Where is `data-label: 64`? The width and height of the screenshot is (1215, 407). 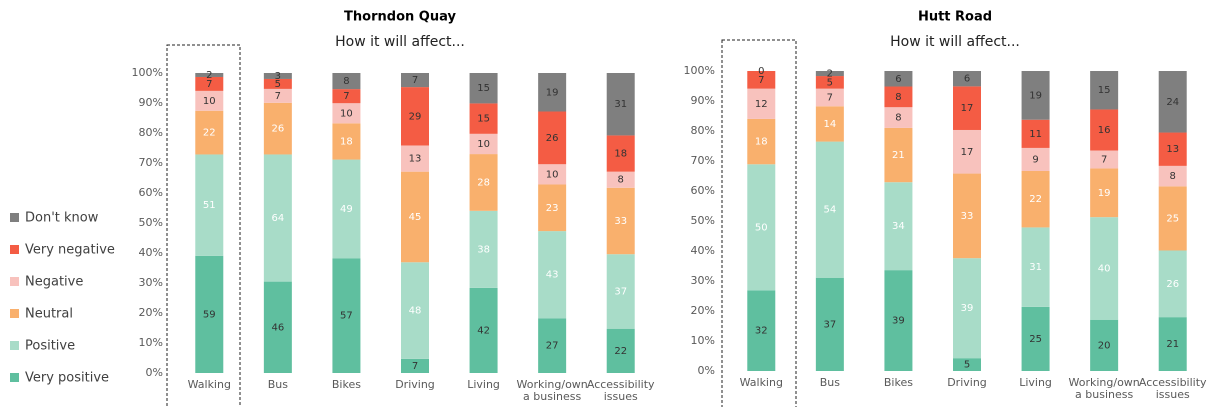
data-label: 64 is located at coordinates (277, 218).